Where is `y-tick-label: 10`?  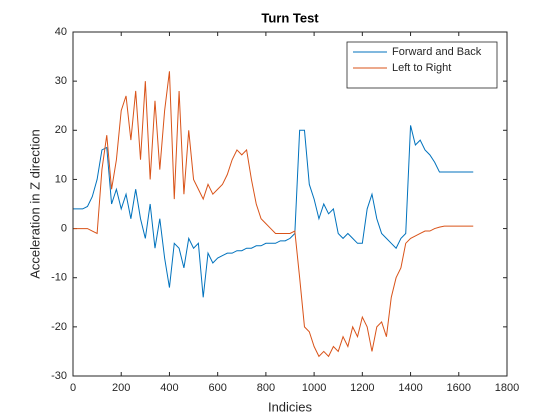
y-tick-label: 10 is located at coordinates (61, 179).